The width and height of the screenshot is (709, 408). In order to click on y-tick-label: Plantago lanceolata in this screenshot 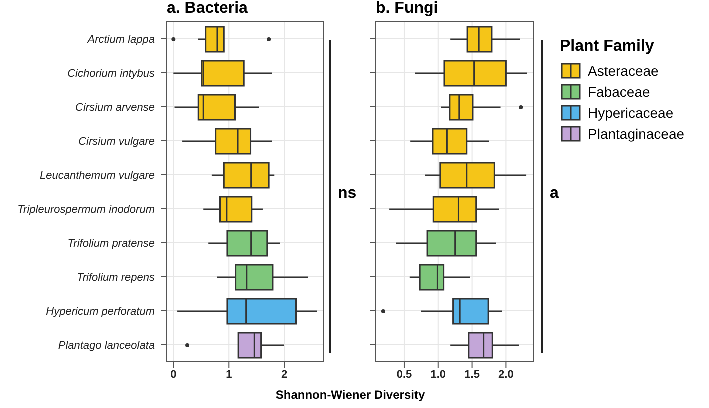, I will do `click(106, 346)`.